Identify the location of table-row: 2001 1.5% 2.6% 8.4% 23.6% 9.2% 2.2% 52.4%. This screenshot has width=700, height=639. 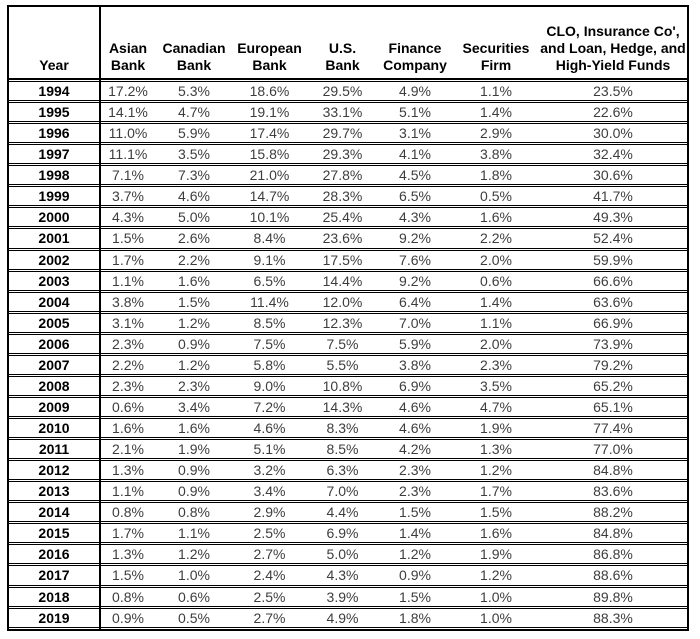
(348, 238).